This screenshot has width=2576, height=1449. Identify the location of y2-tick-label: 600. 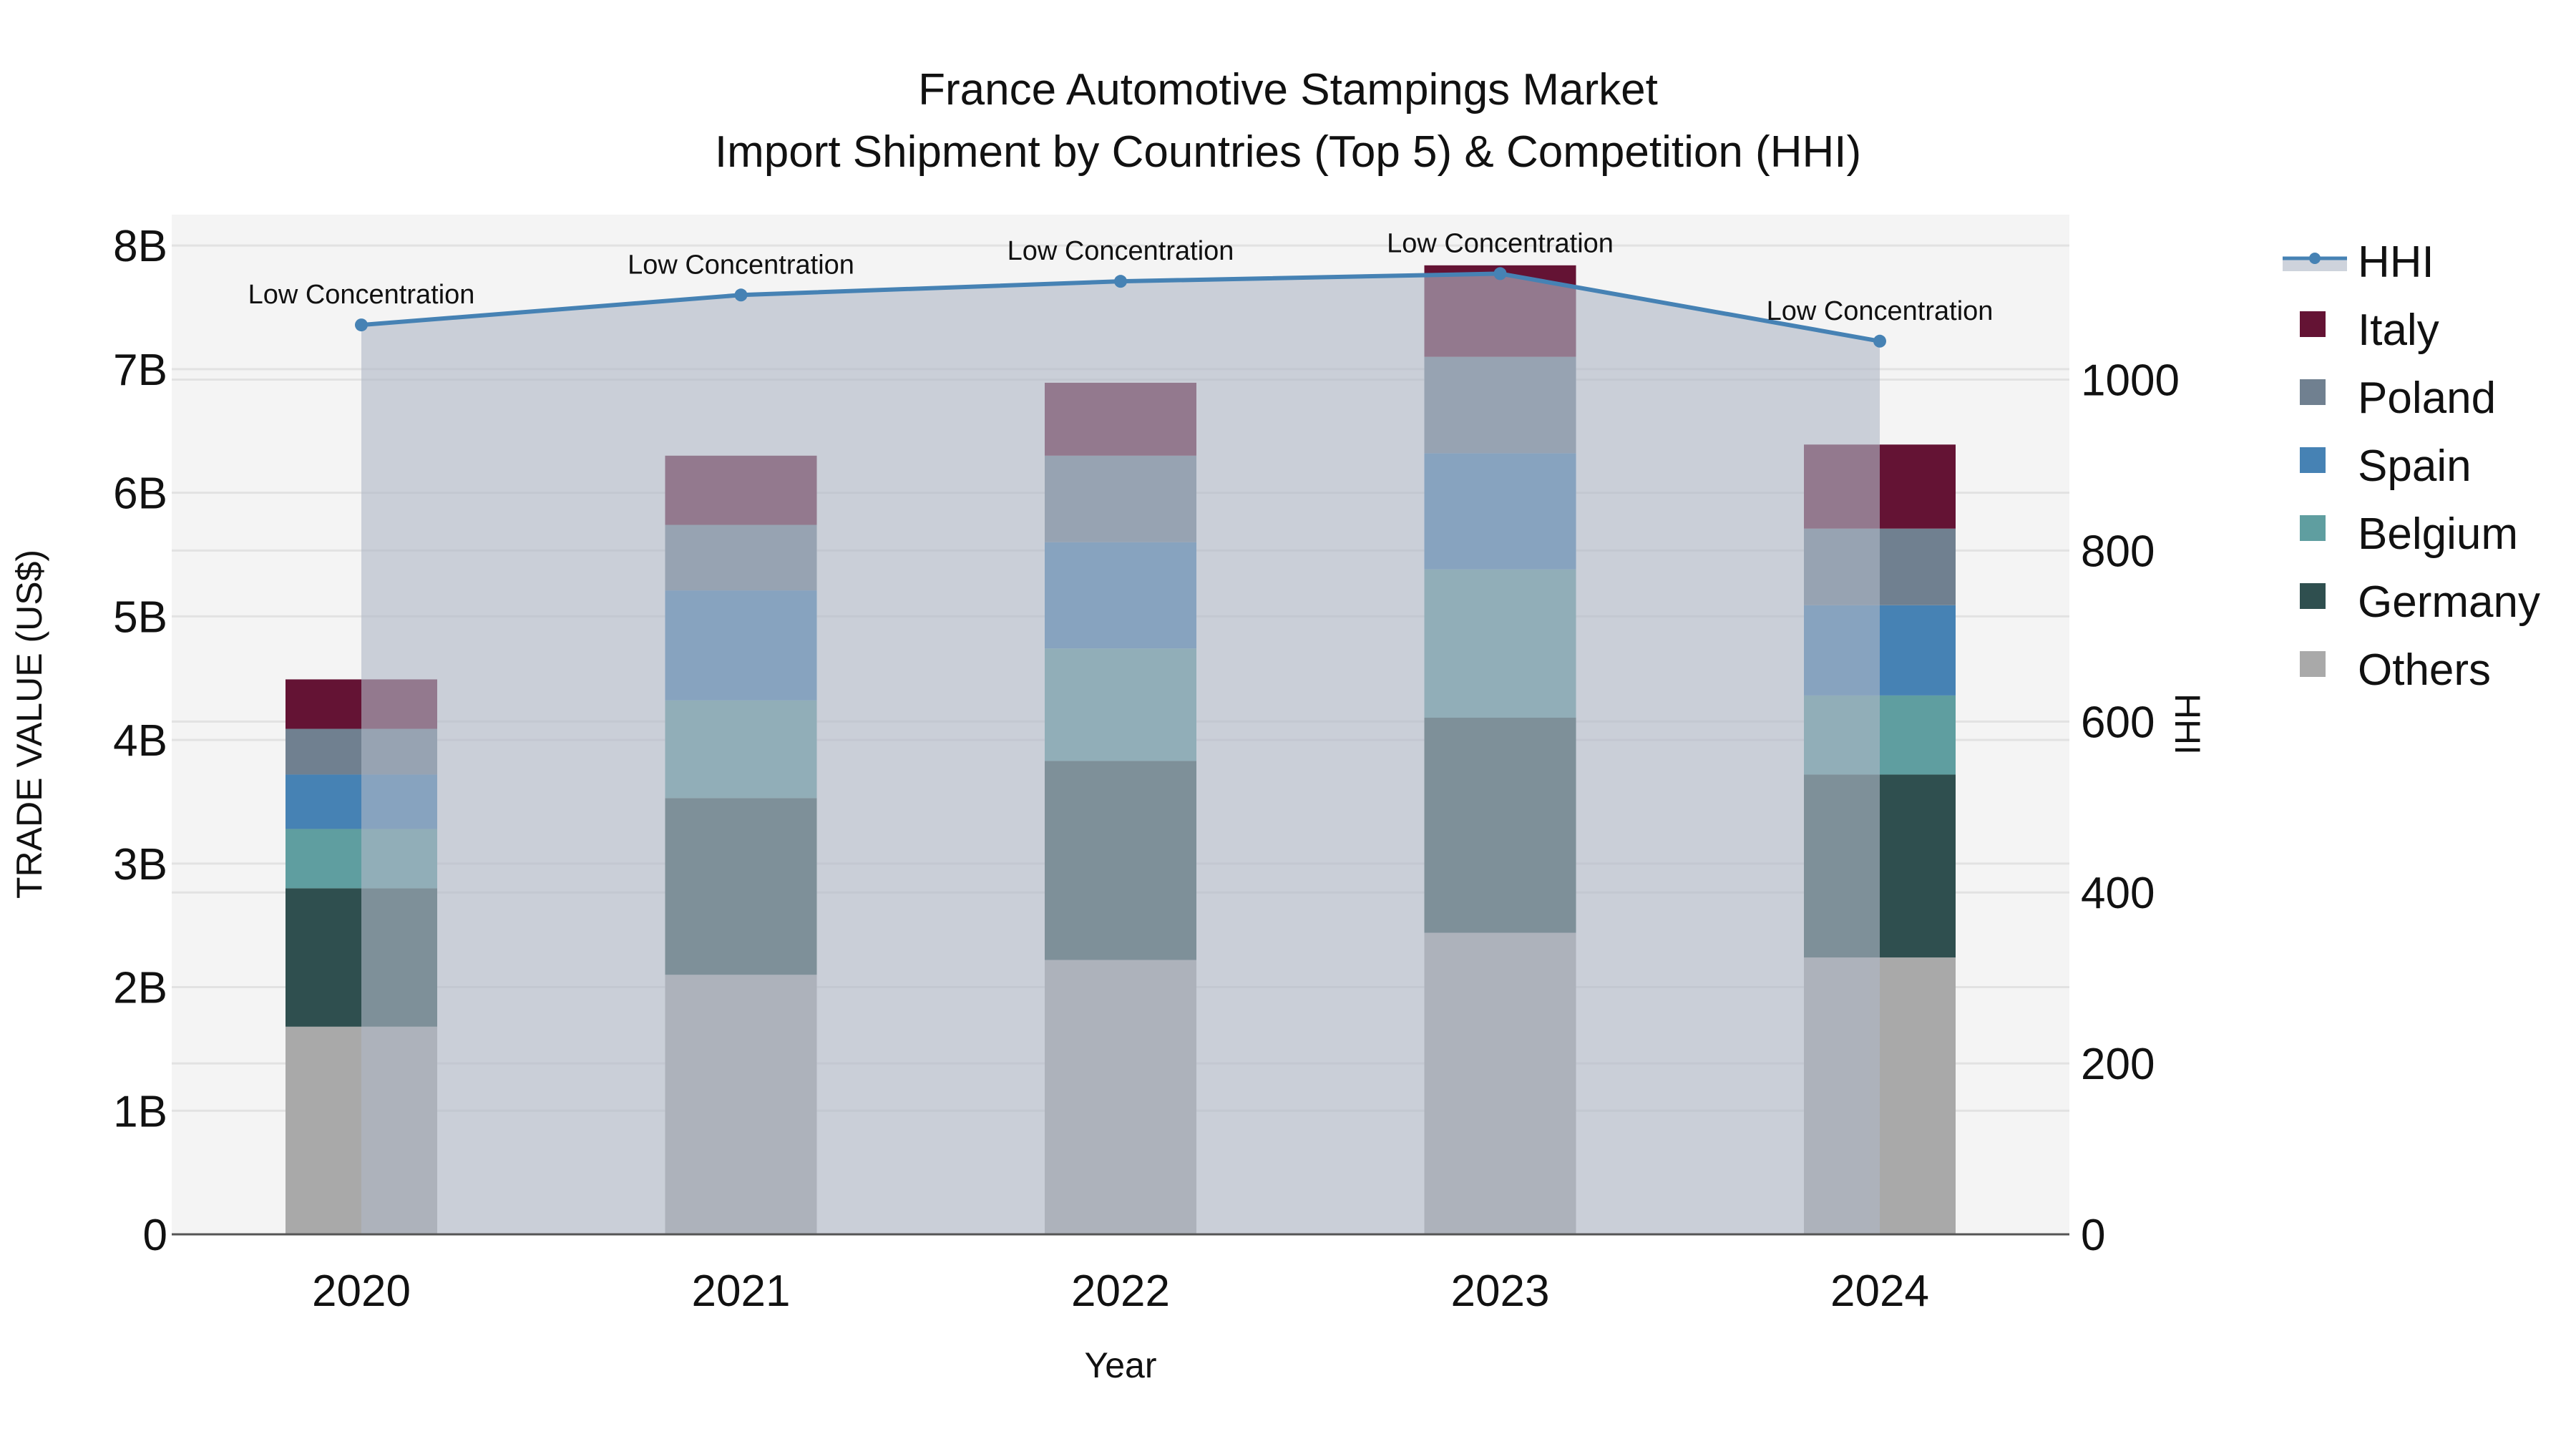
(2118, 722).